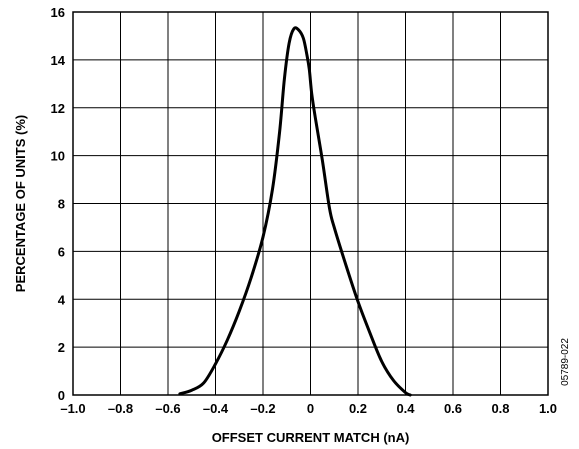 This screenshot has width=579, height=449. I want to click on y-tick-label: 16, so click(58, 12).